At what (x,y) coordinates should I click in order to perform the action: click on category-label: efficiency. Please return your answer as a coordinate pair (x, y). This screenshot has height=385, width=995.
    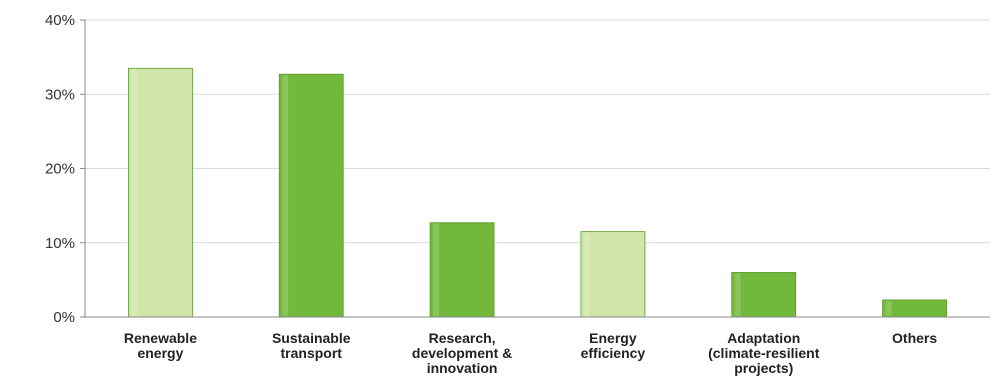
    Looking at the image, I should click on (613, 353).